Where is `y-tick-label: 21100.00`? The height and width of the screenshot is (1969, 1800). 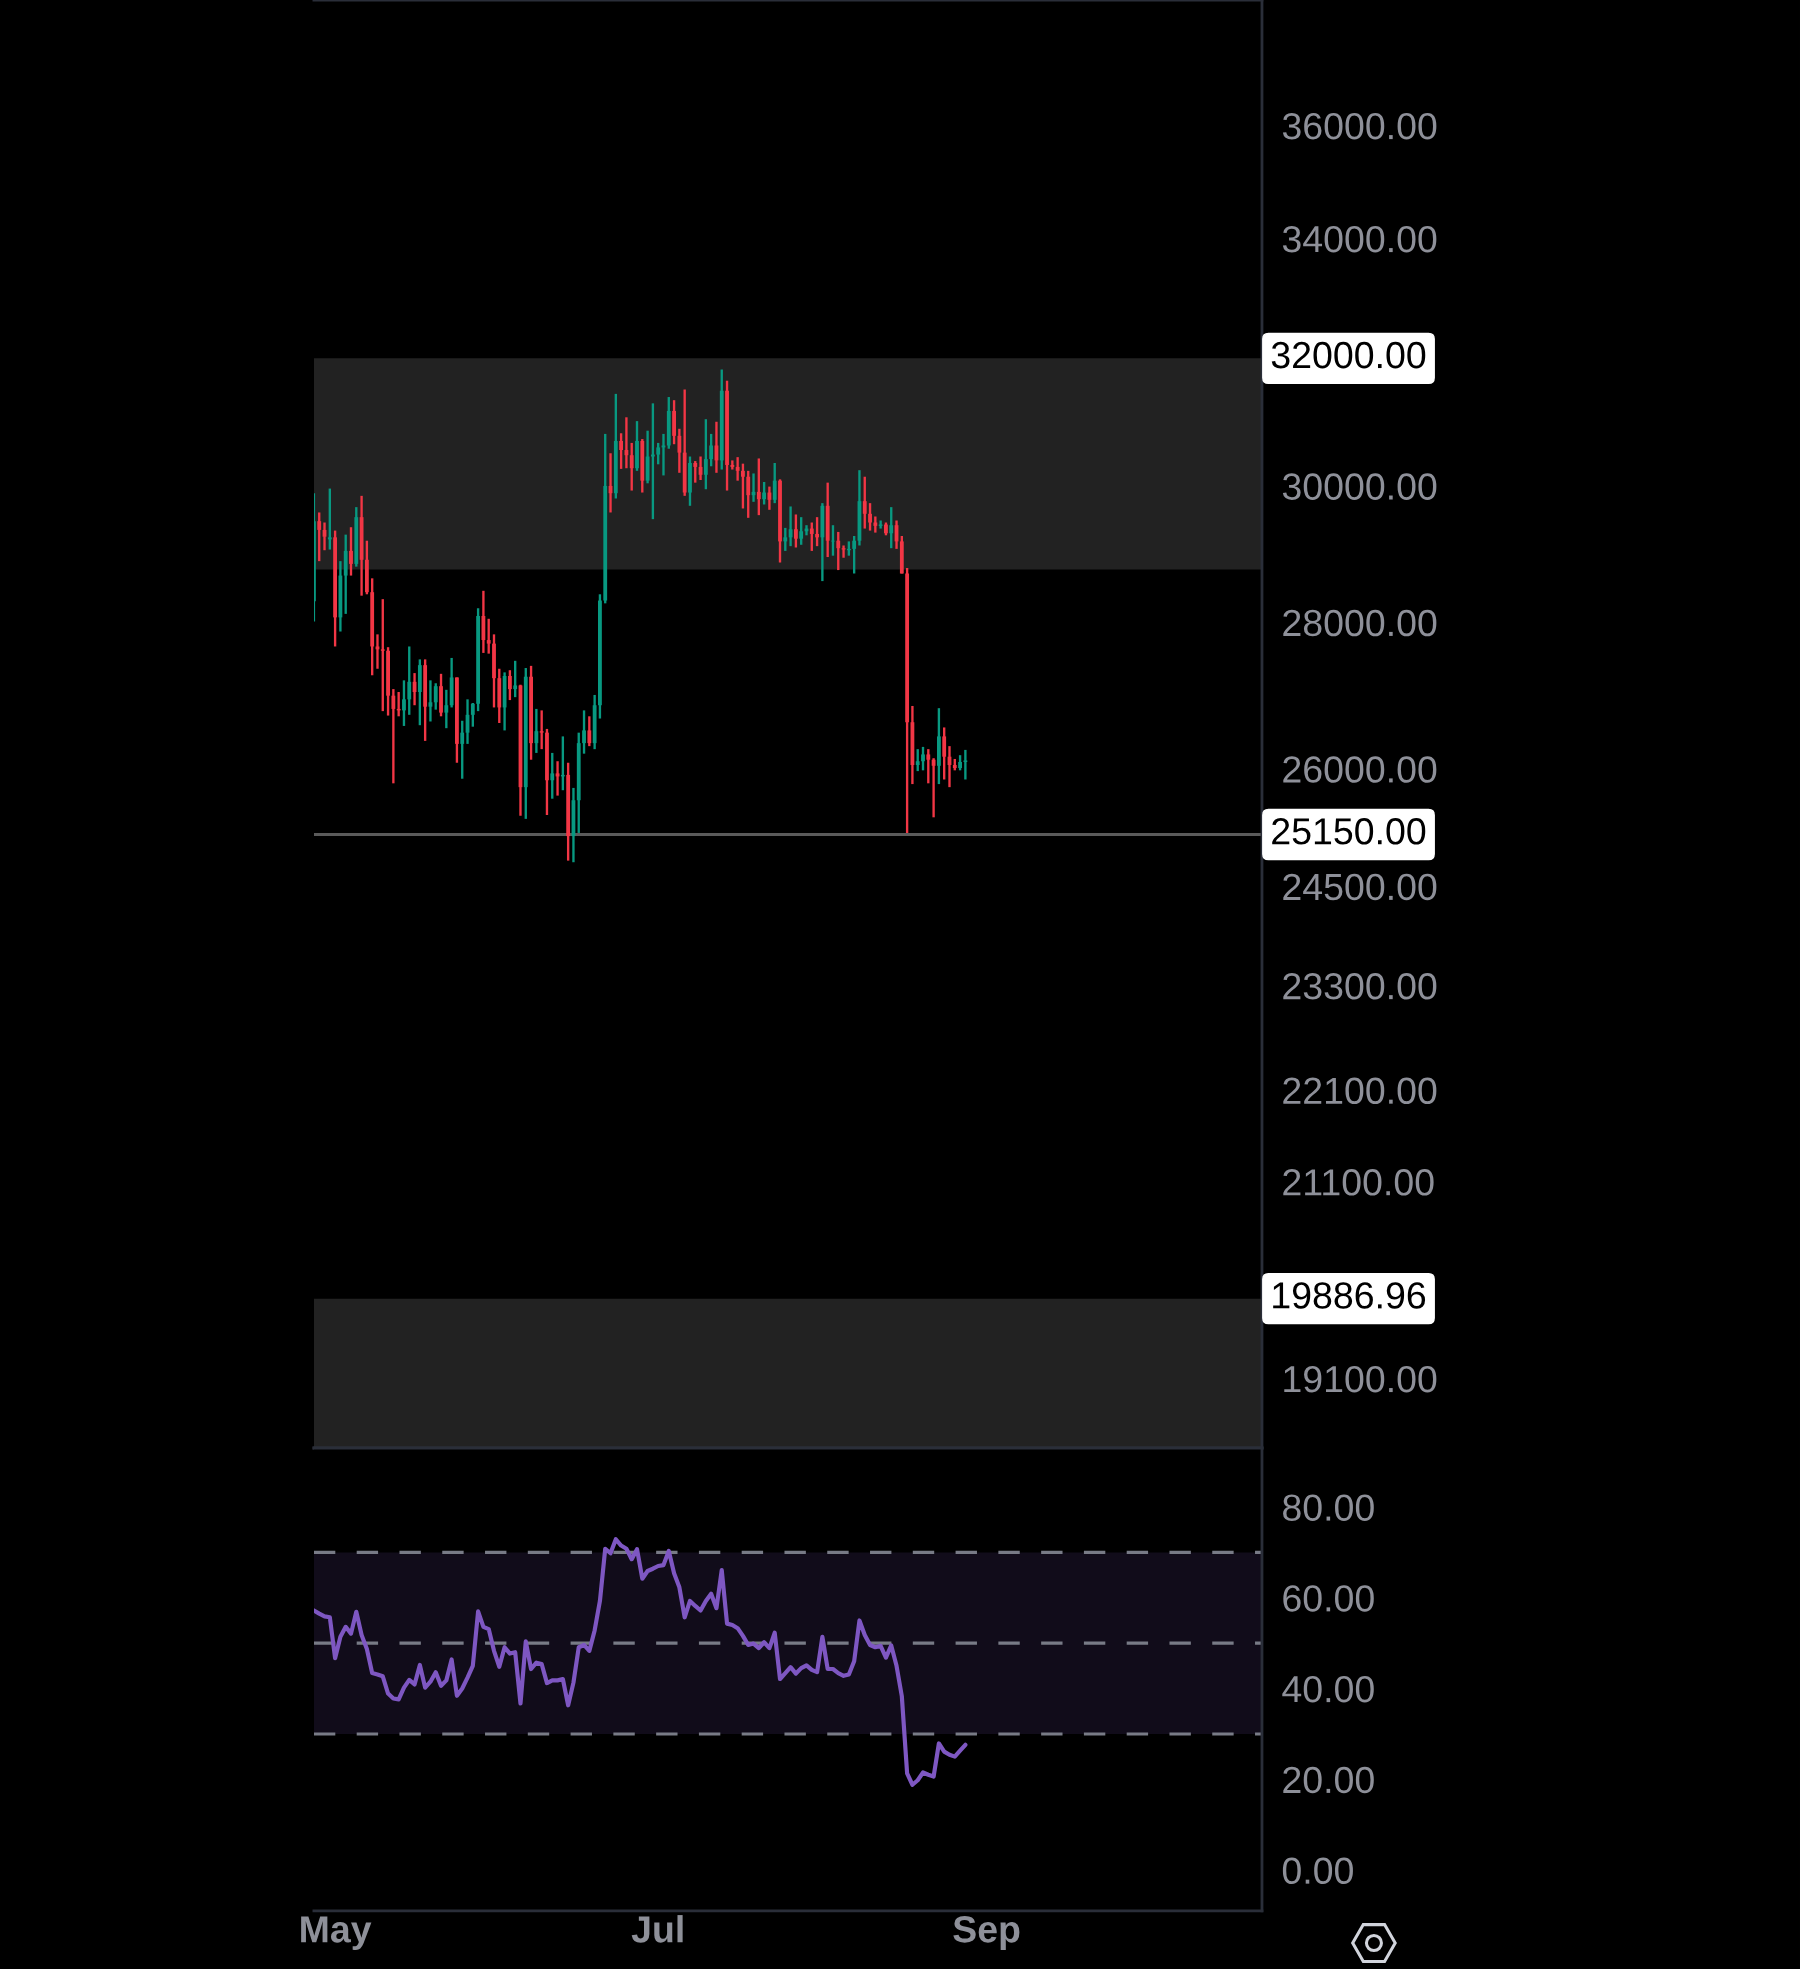 y-tick-label: 21100.00 is located at coordinates (1358, 1182).